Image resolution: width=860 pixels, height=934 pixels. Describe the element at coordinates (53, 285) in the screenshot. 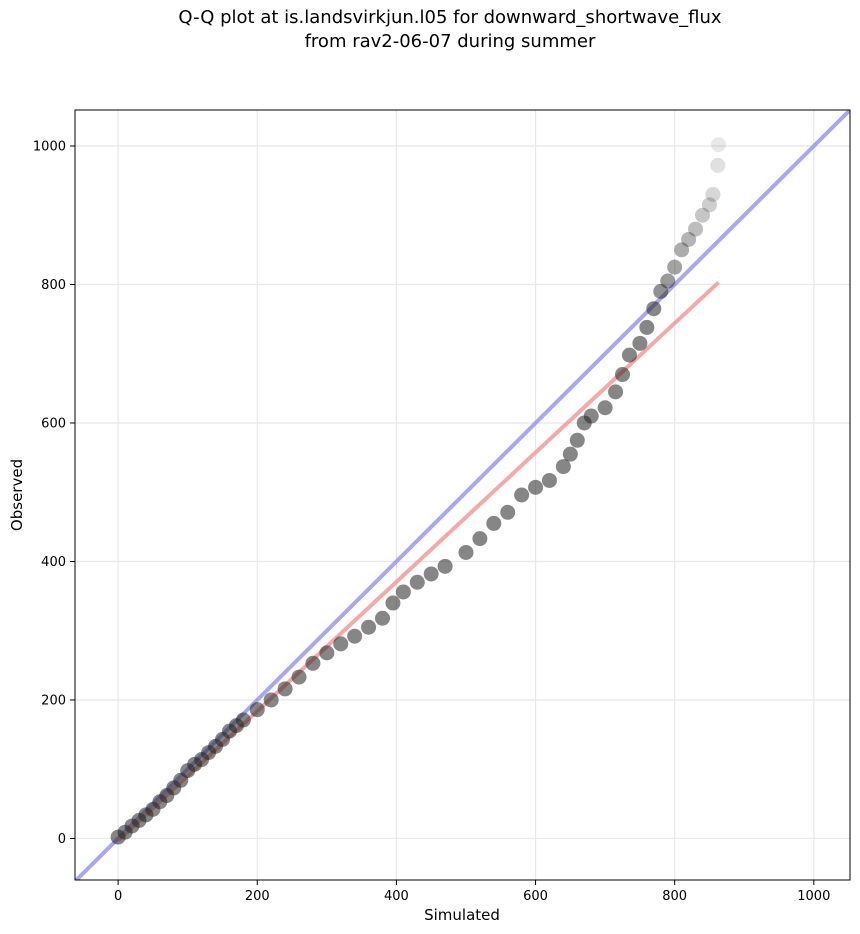

I see `y-tick-label: 800` at that location.